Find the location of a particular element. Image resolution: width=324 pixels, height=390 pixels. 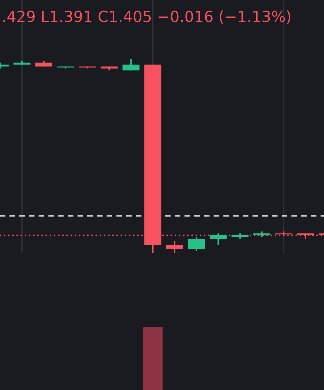

chart-title: .429 L1.391 C1.405 −0.016 (−1.13%) is located at coordinates (147, 17).